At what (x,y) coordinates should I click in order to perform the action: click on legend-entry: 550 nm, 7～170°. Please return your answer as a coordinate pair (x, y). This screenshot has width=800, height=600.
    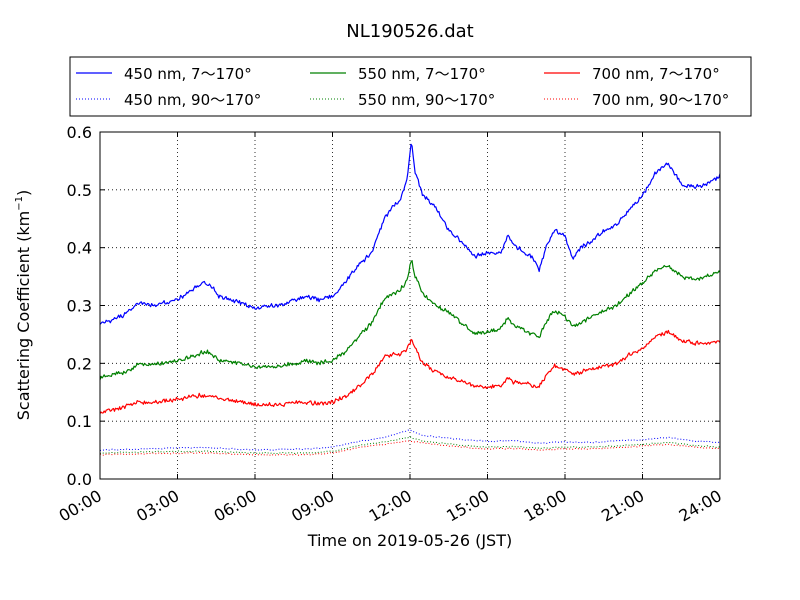
    Looking at the image, I should click on (422, 74).